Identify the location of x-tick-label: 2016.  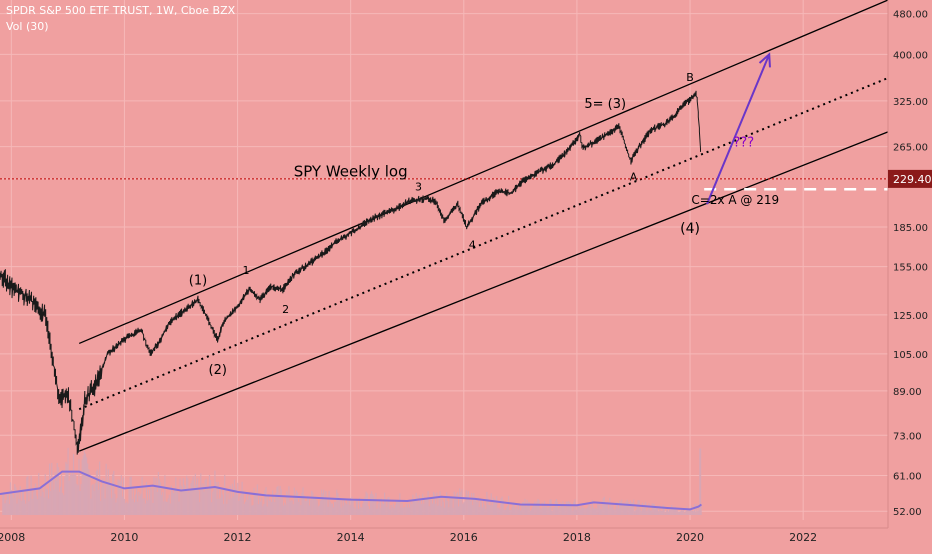
(464, 537).